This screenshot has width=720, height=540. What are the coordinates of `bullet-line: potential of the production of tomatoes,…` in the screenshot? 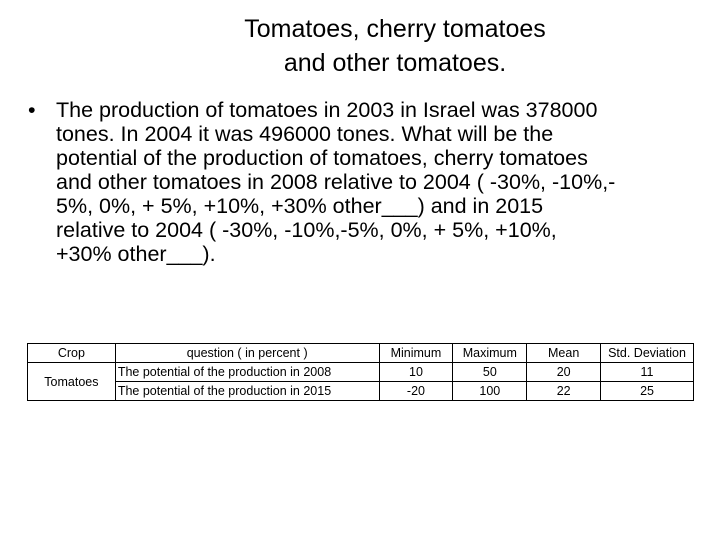 It's located at (322, 158).